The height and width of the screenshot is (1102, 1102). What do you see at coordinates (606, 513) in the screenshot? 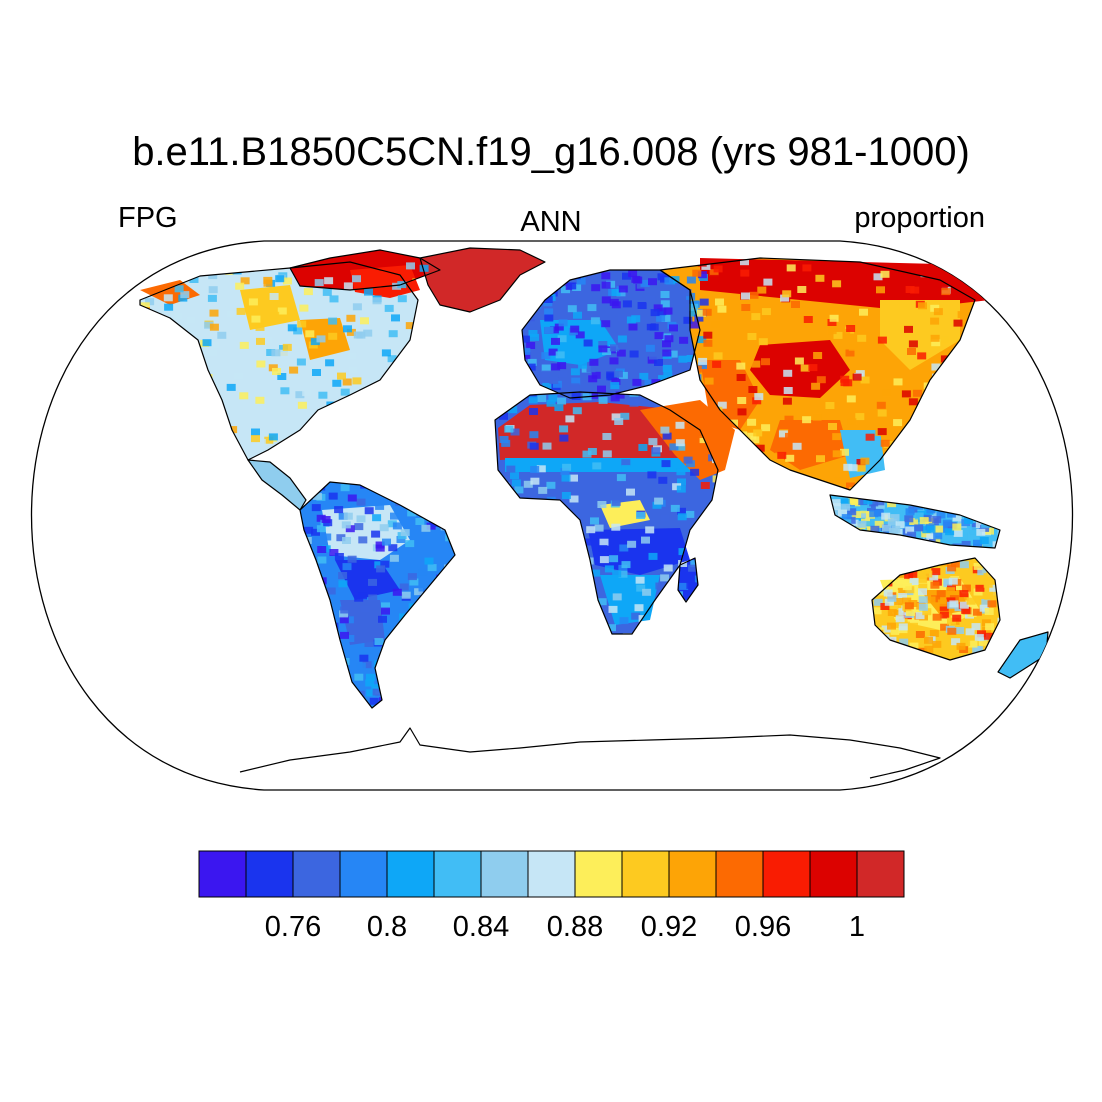
I see `coastline` at bounding box center [606, 513].